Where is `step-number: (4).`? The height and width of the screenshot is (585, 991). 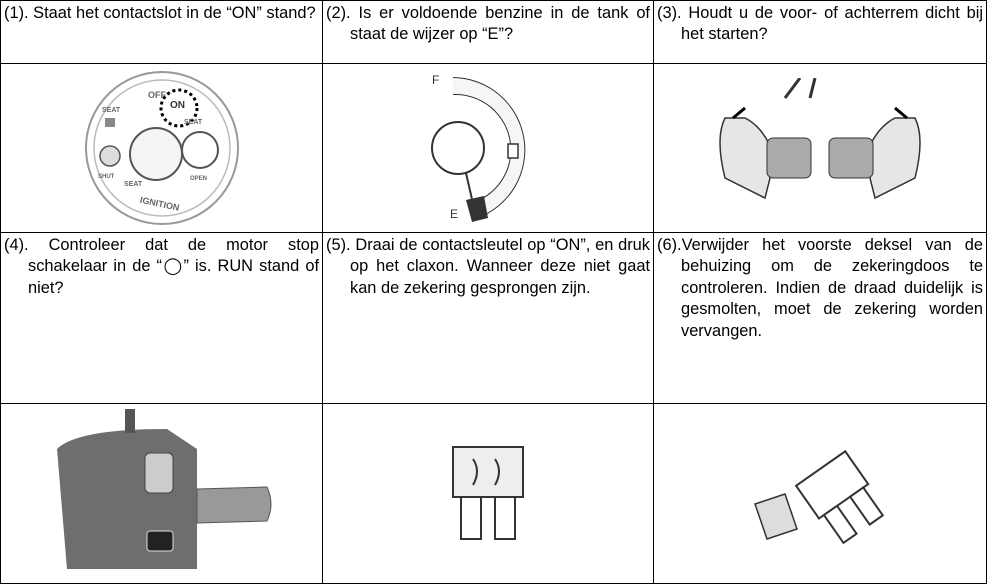
step-number: (4). is located at coordinates (16, 245).